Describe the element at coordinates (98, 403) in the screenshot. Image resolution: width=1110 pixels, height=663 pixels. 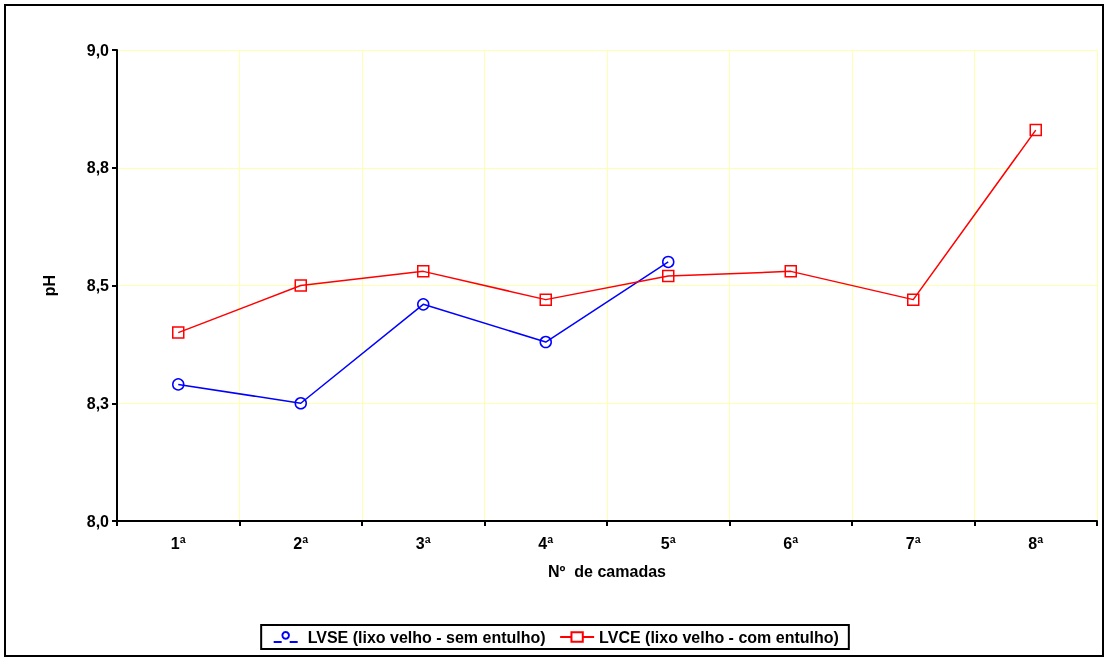
I see `y-tick-label: 8,3` at that location.